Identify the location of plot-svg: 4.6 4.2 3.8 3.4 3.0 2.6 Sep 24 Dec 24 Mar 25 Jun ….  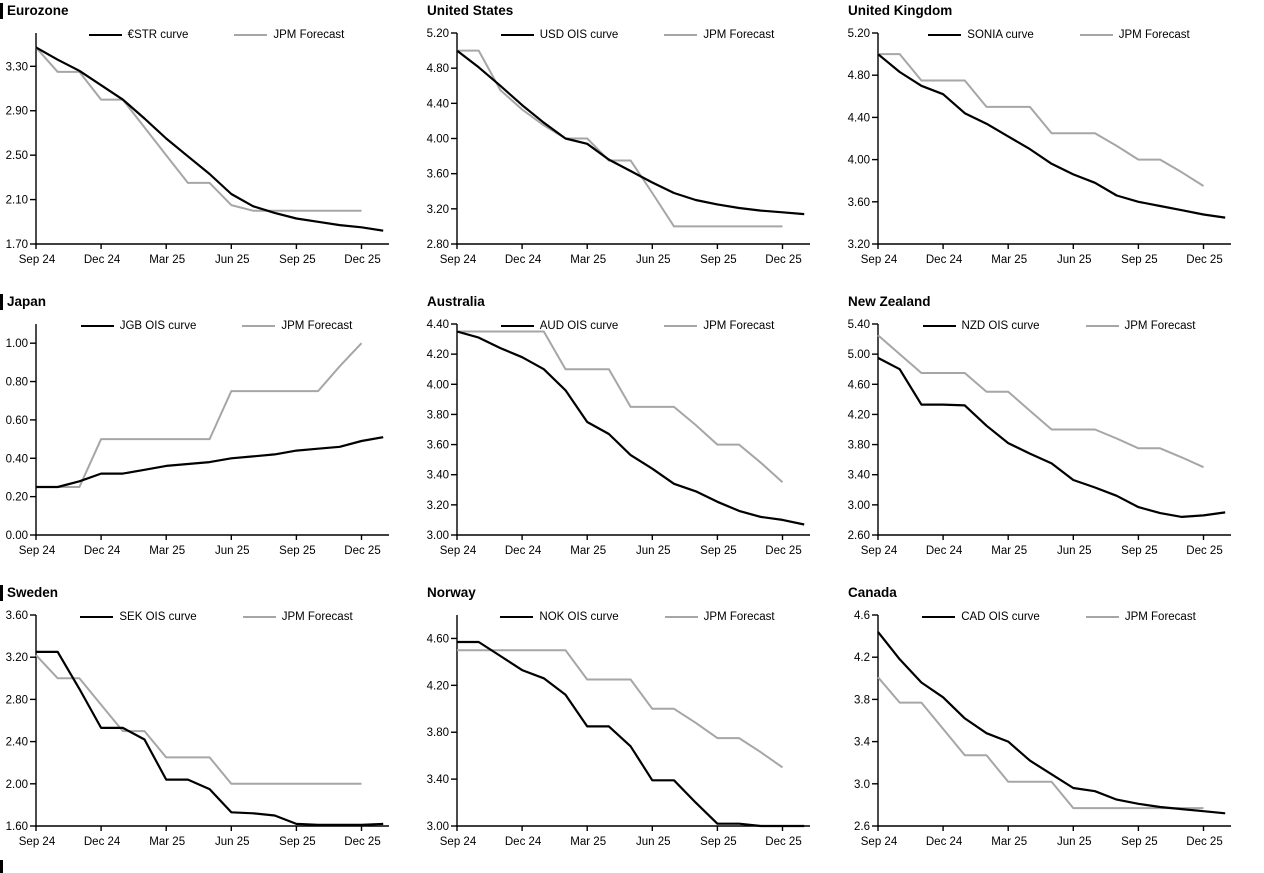
(1042, 729).